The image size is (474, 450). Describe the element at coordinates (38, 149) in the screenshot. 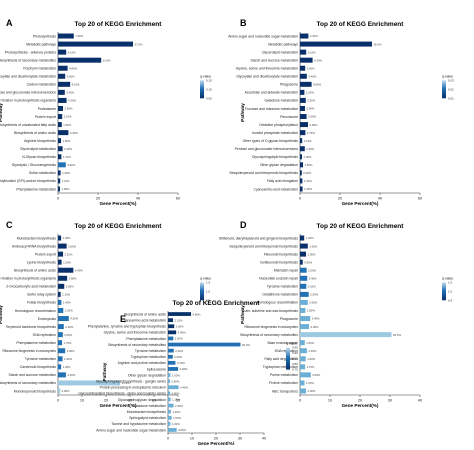

I see `category-label: Glycerolipid metabolism` at that location.